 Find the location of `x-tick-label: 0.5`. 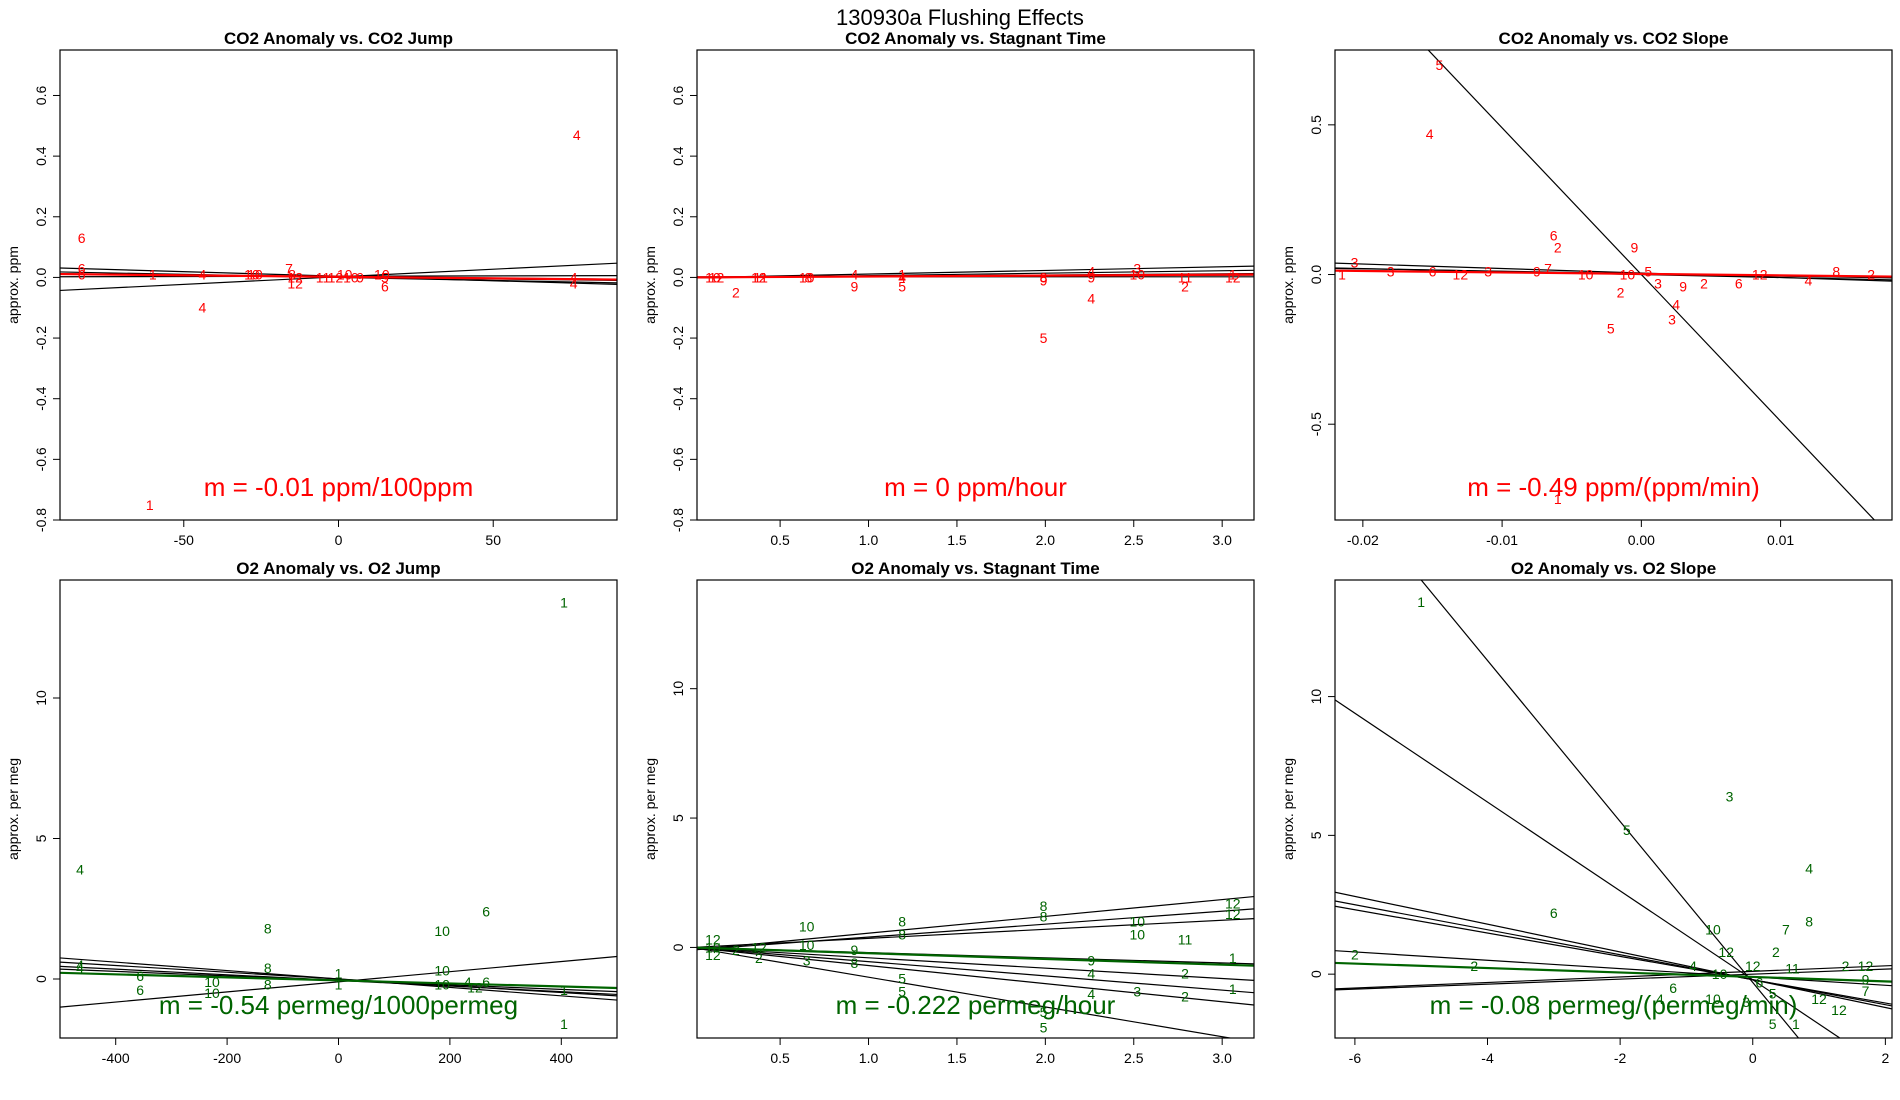

x-tick-label: 0.5 is located at coordinates (780, 540).